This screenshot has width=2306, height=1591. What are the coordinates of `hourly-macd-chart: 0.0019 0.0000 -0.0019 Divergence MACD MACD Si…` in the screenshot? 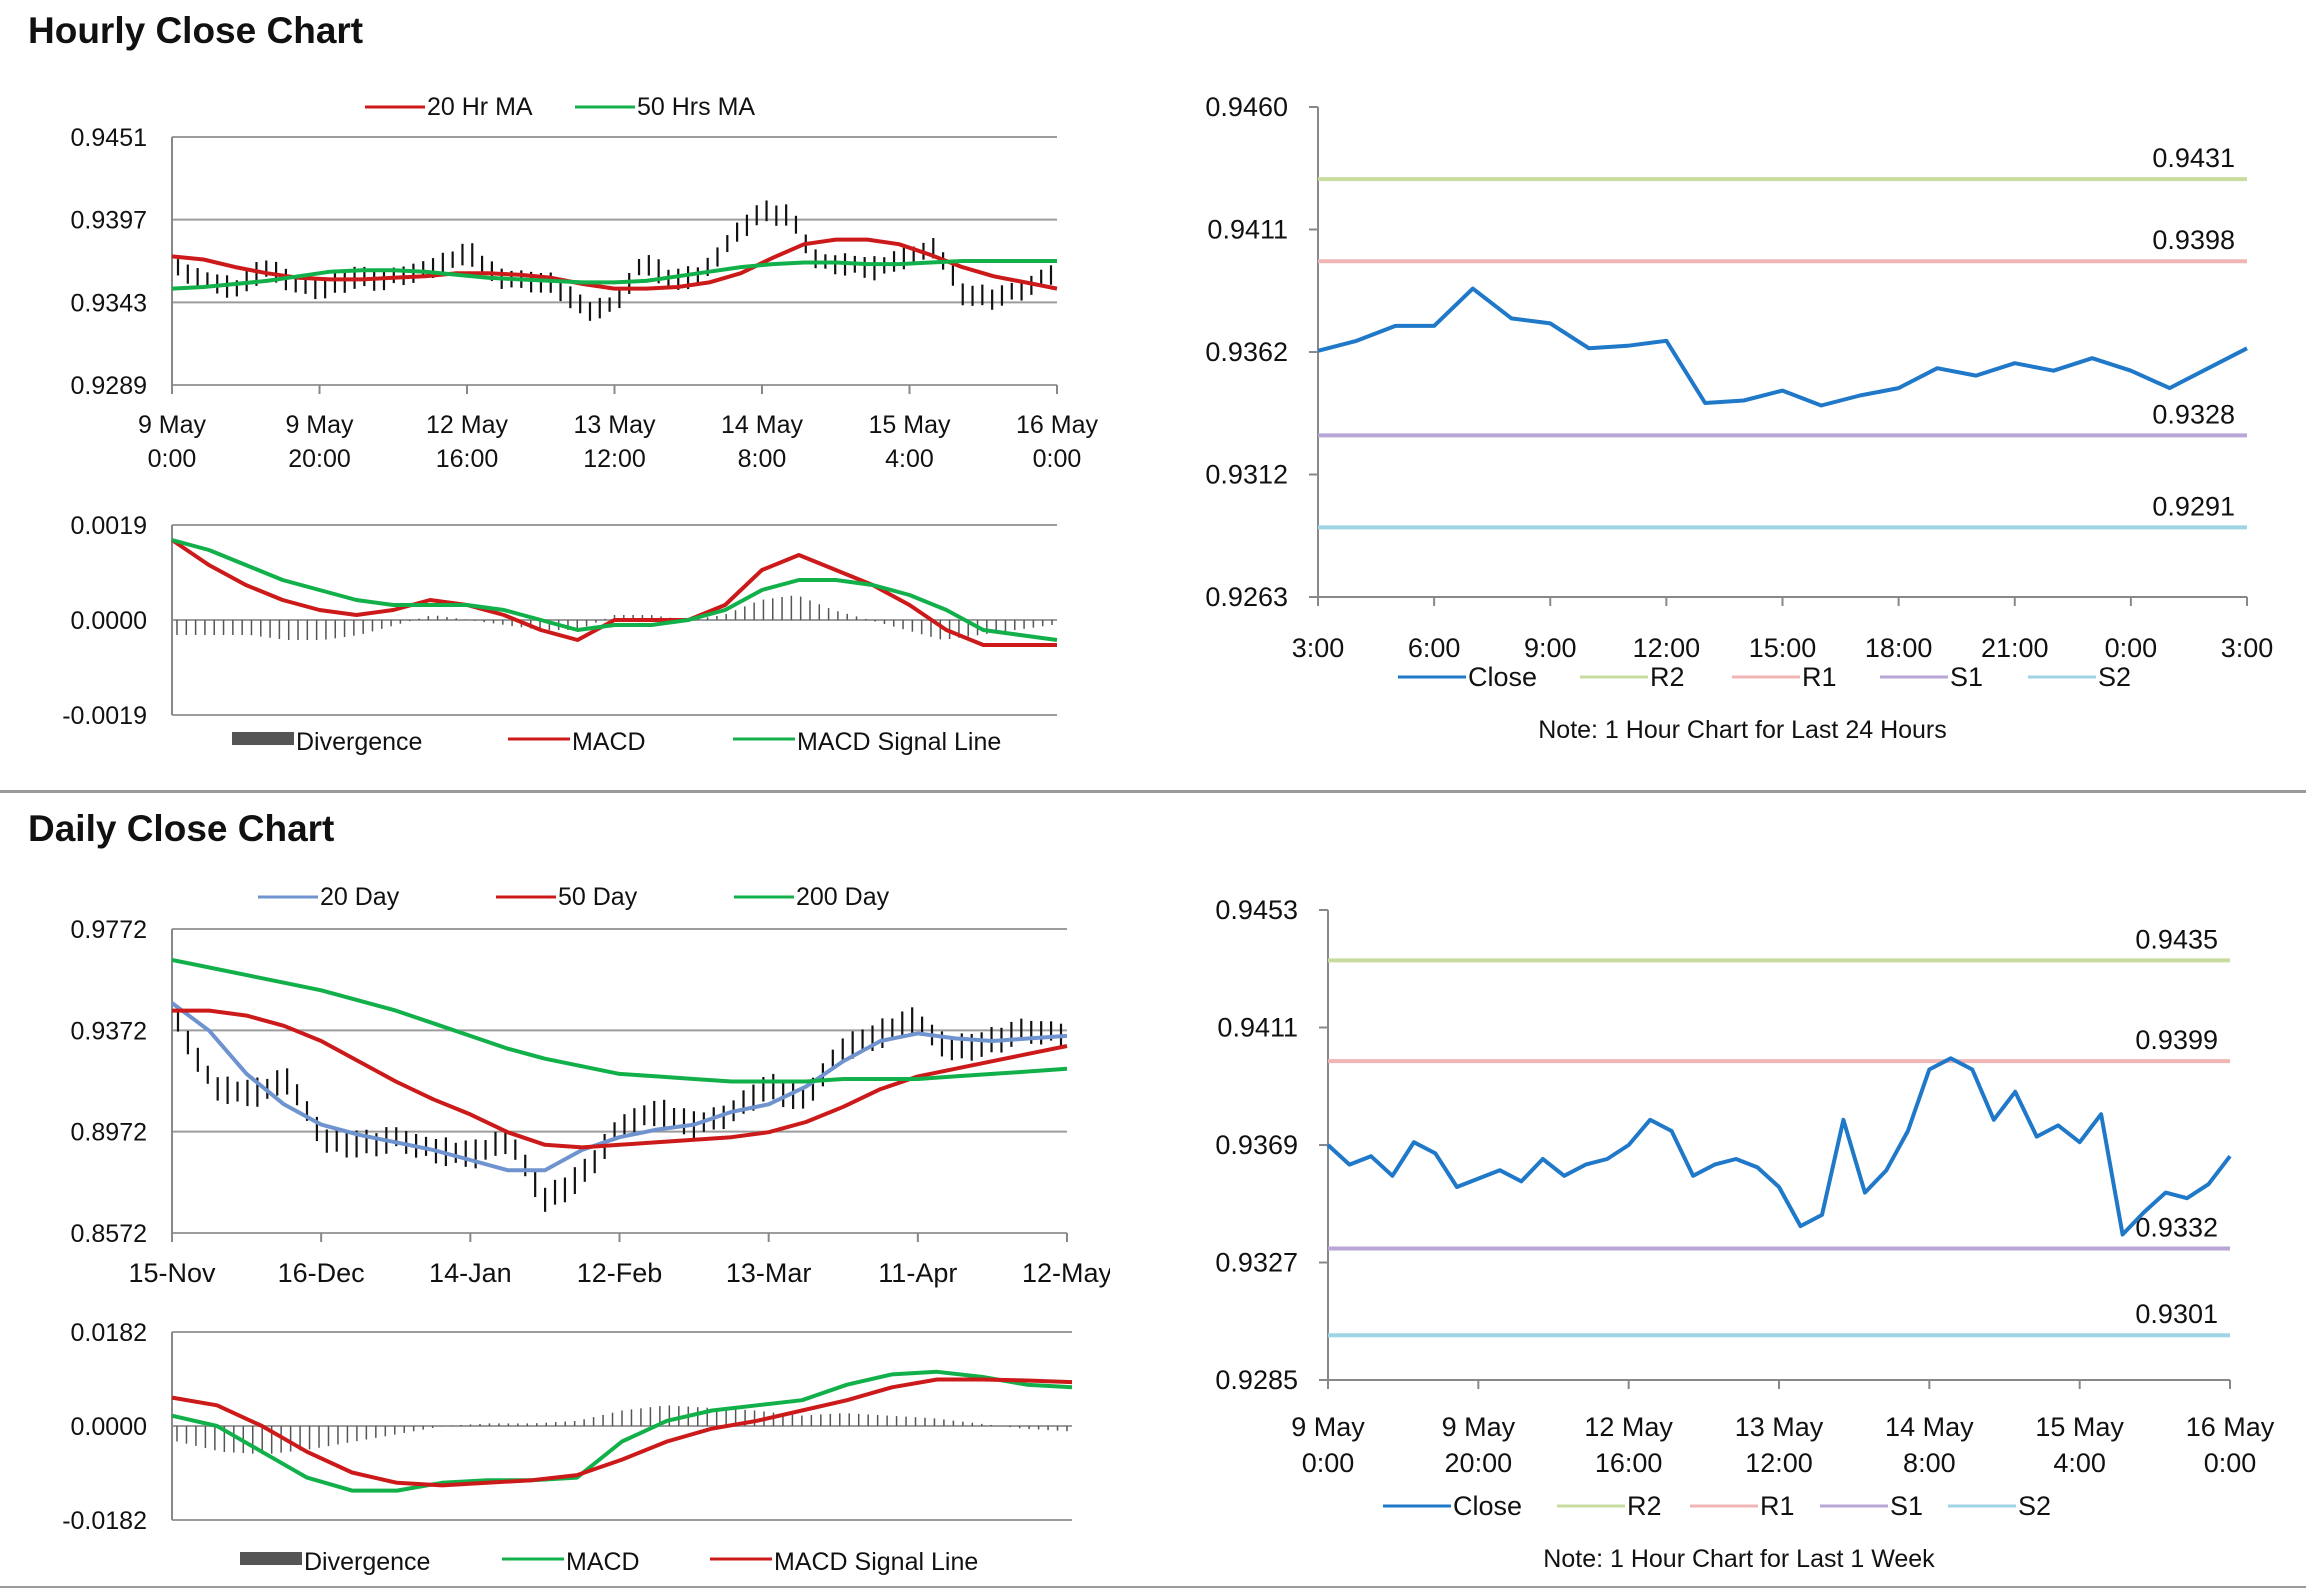 It's located at (560, 634).